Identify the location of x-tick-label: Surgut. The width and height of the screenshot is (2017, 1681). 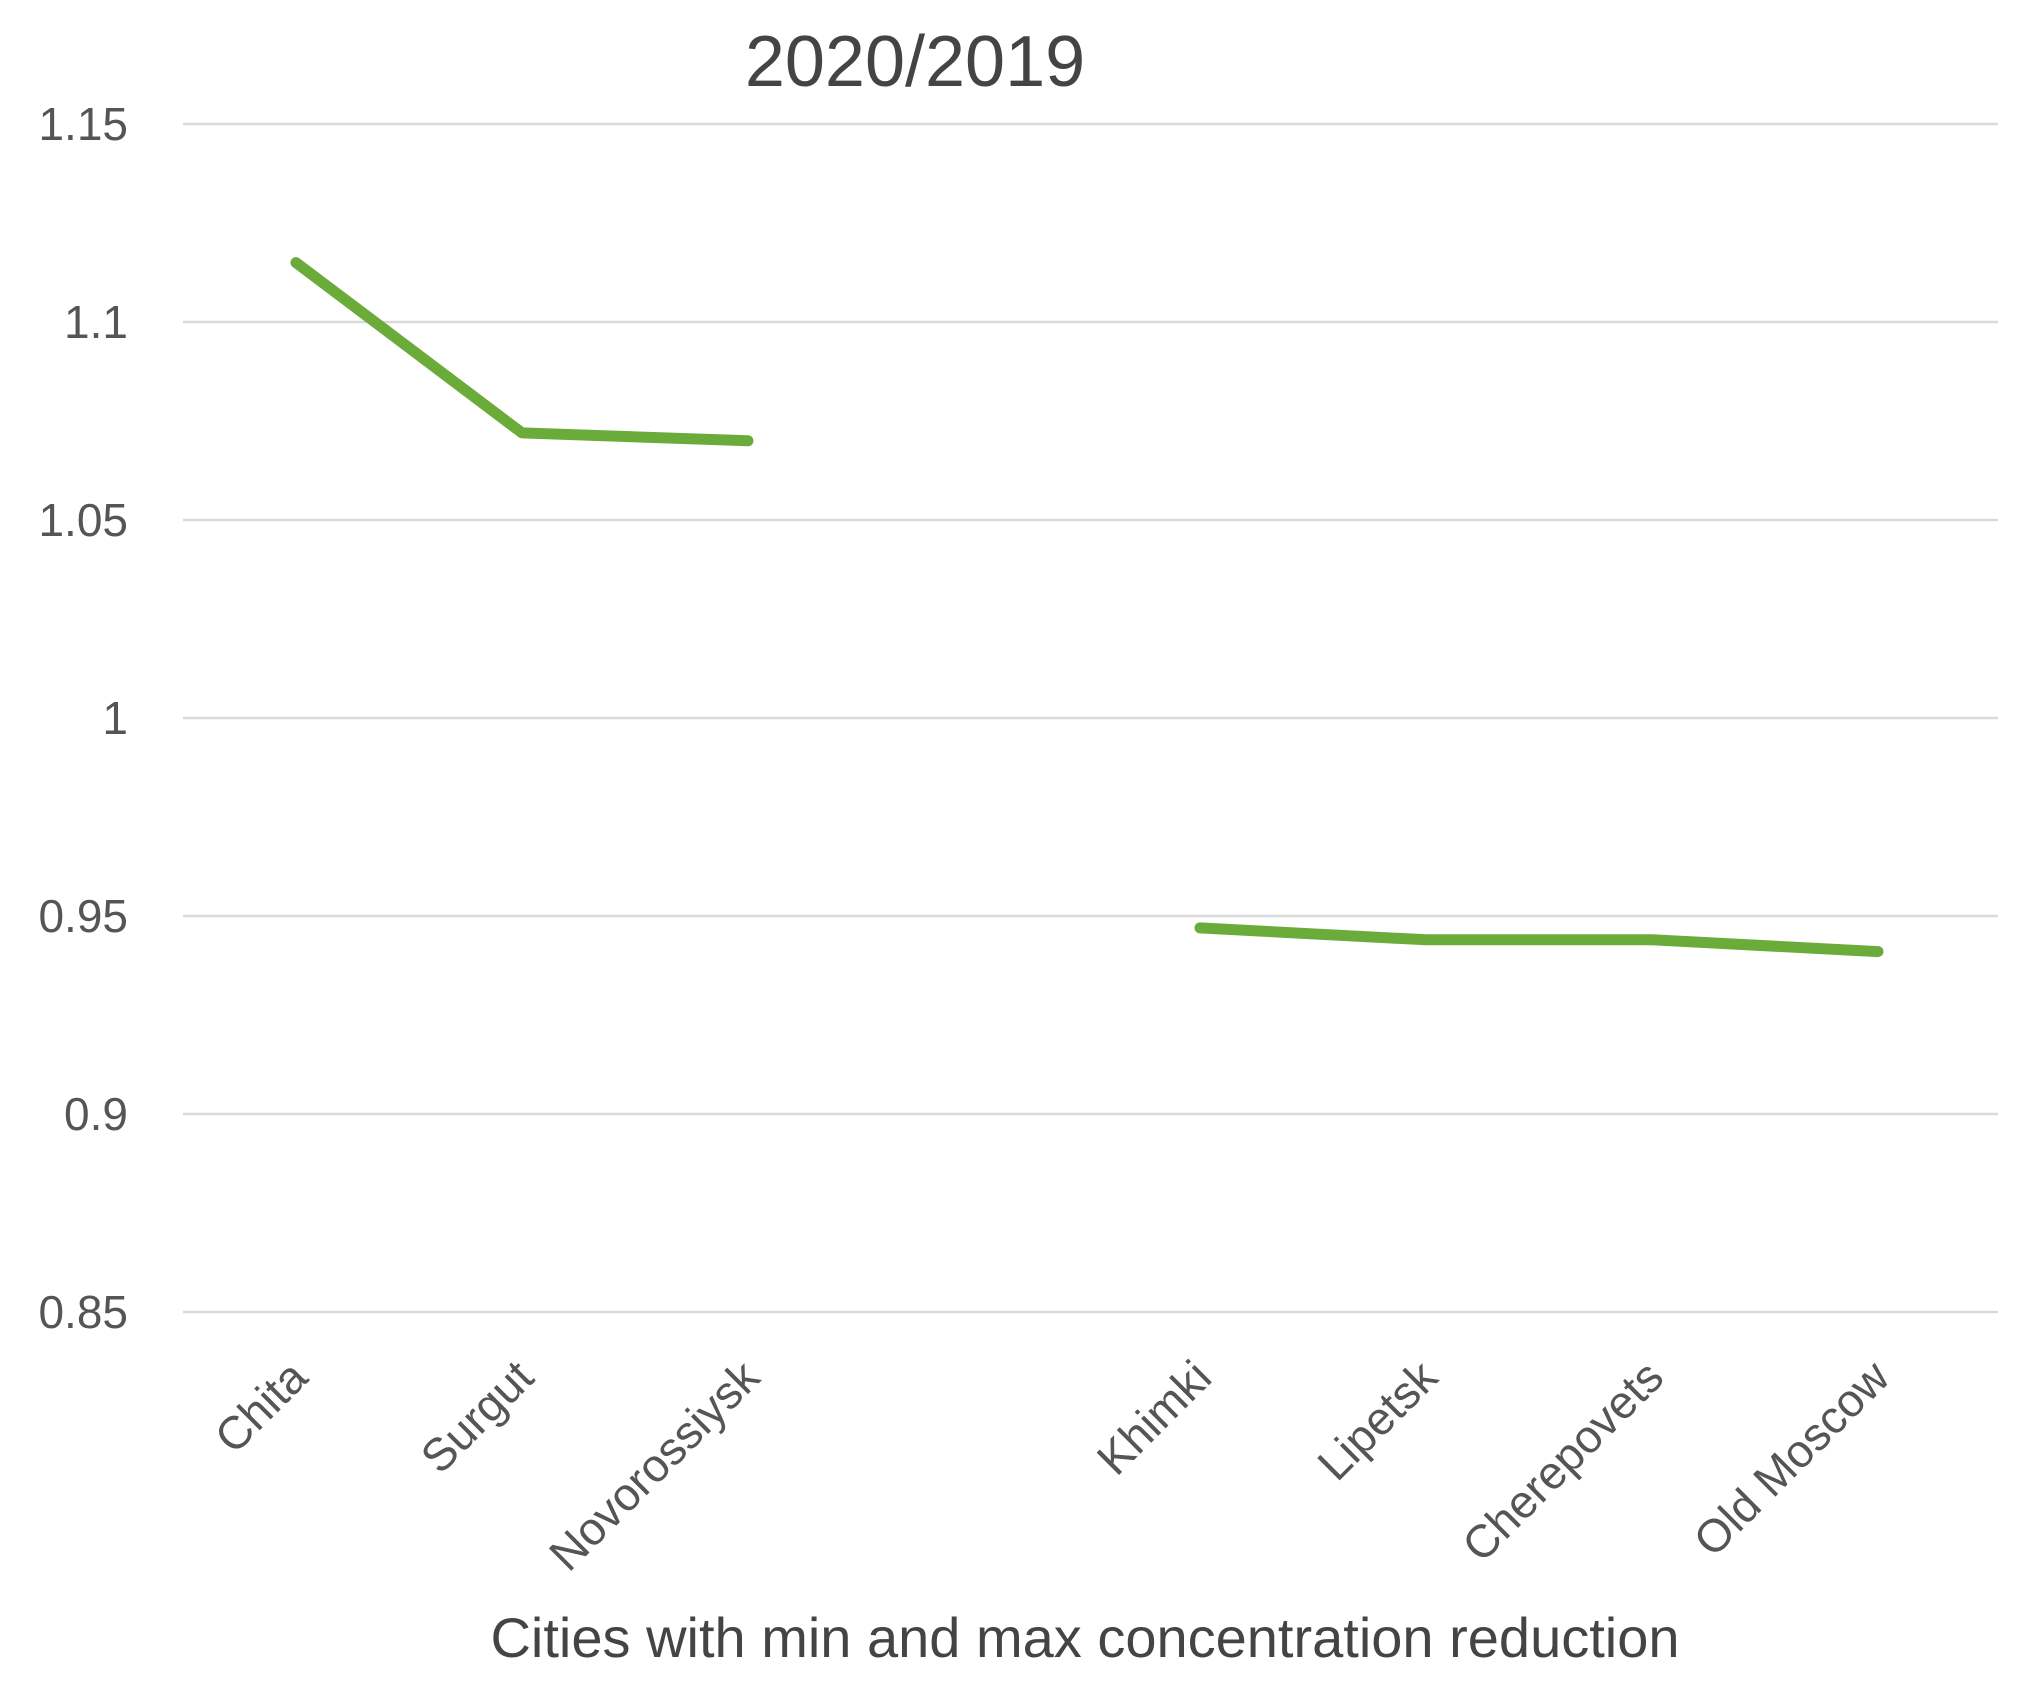
(476, 1416).